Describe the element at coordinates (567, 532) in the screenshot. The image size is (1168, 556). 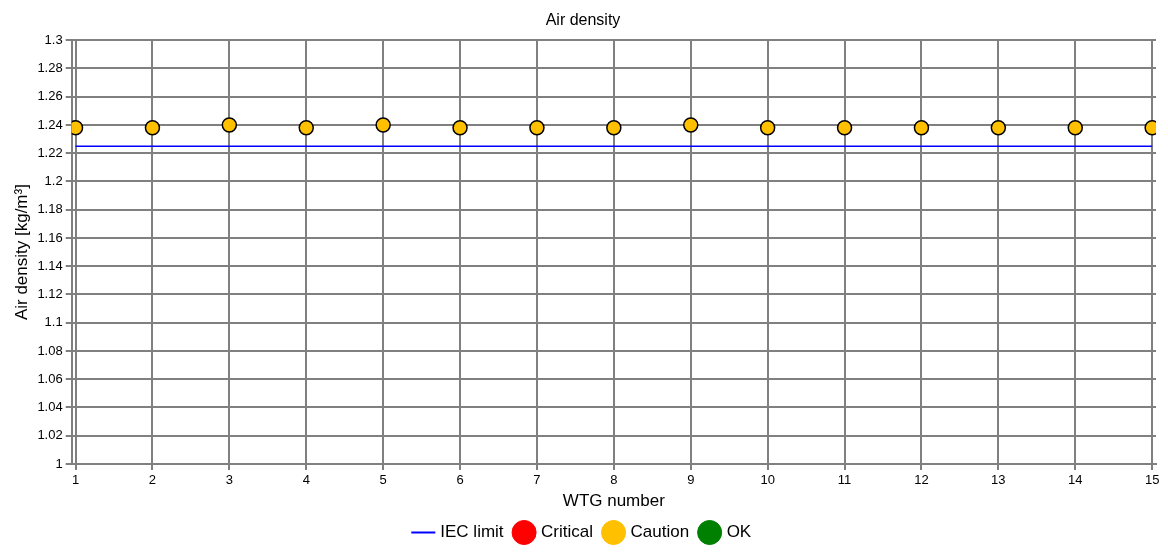
I see `legend-label: Critical` at that location.